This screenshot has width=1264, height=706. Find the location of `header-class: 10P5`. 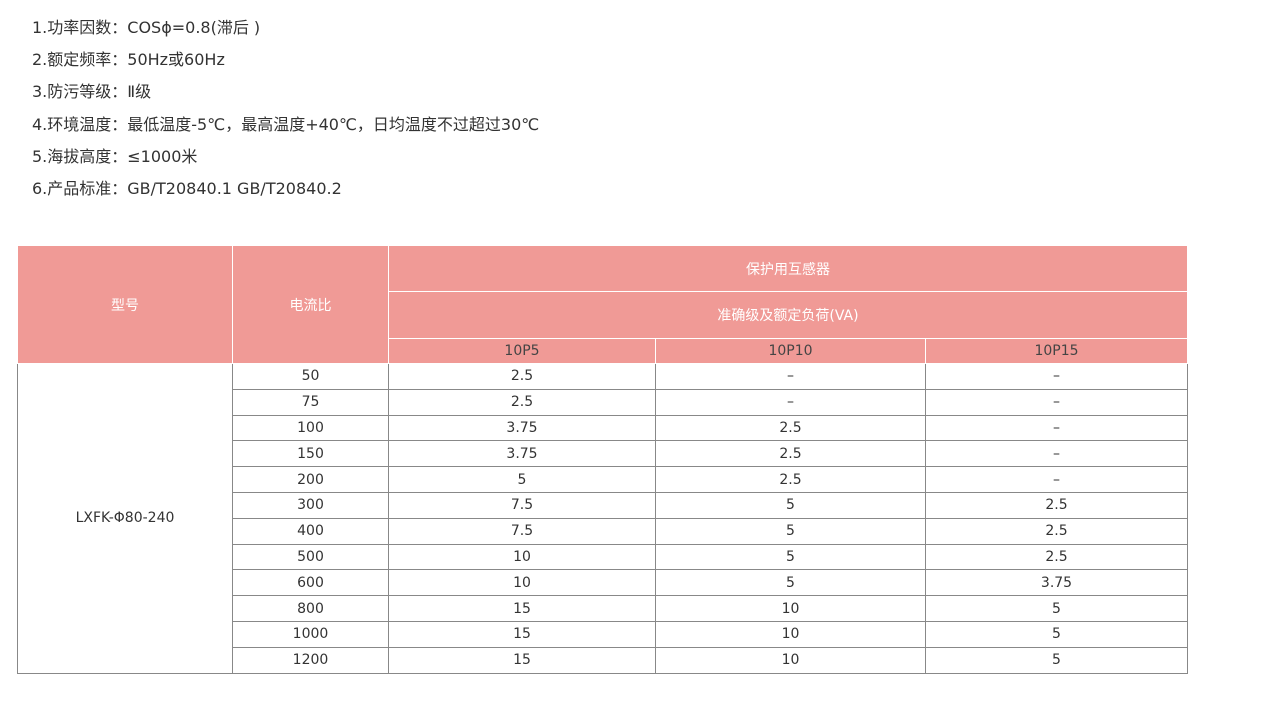

header-class: 10P5 is located at coordinates (522, 351).